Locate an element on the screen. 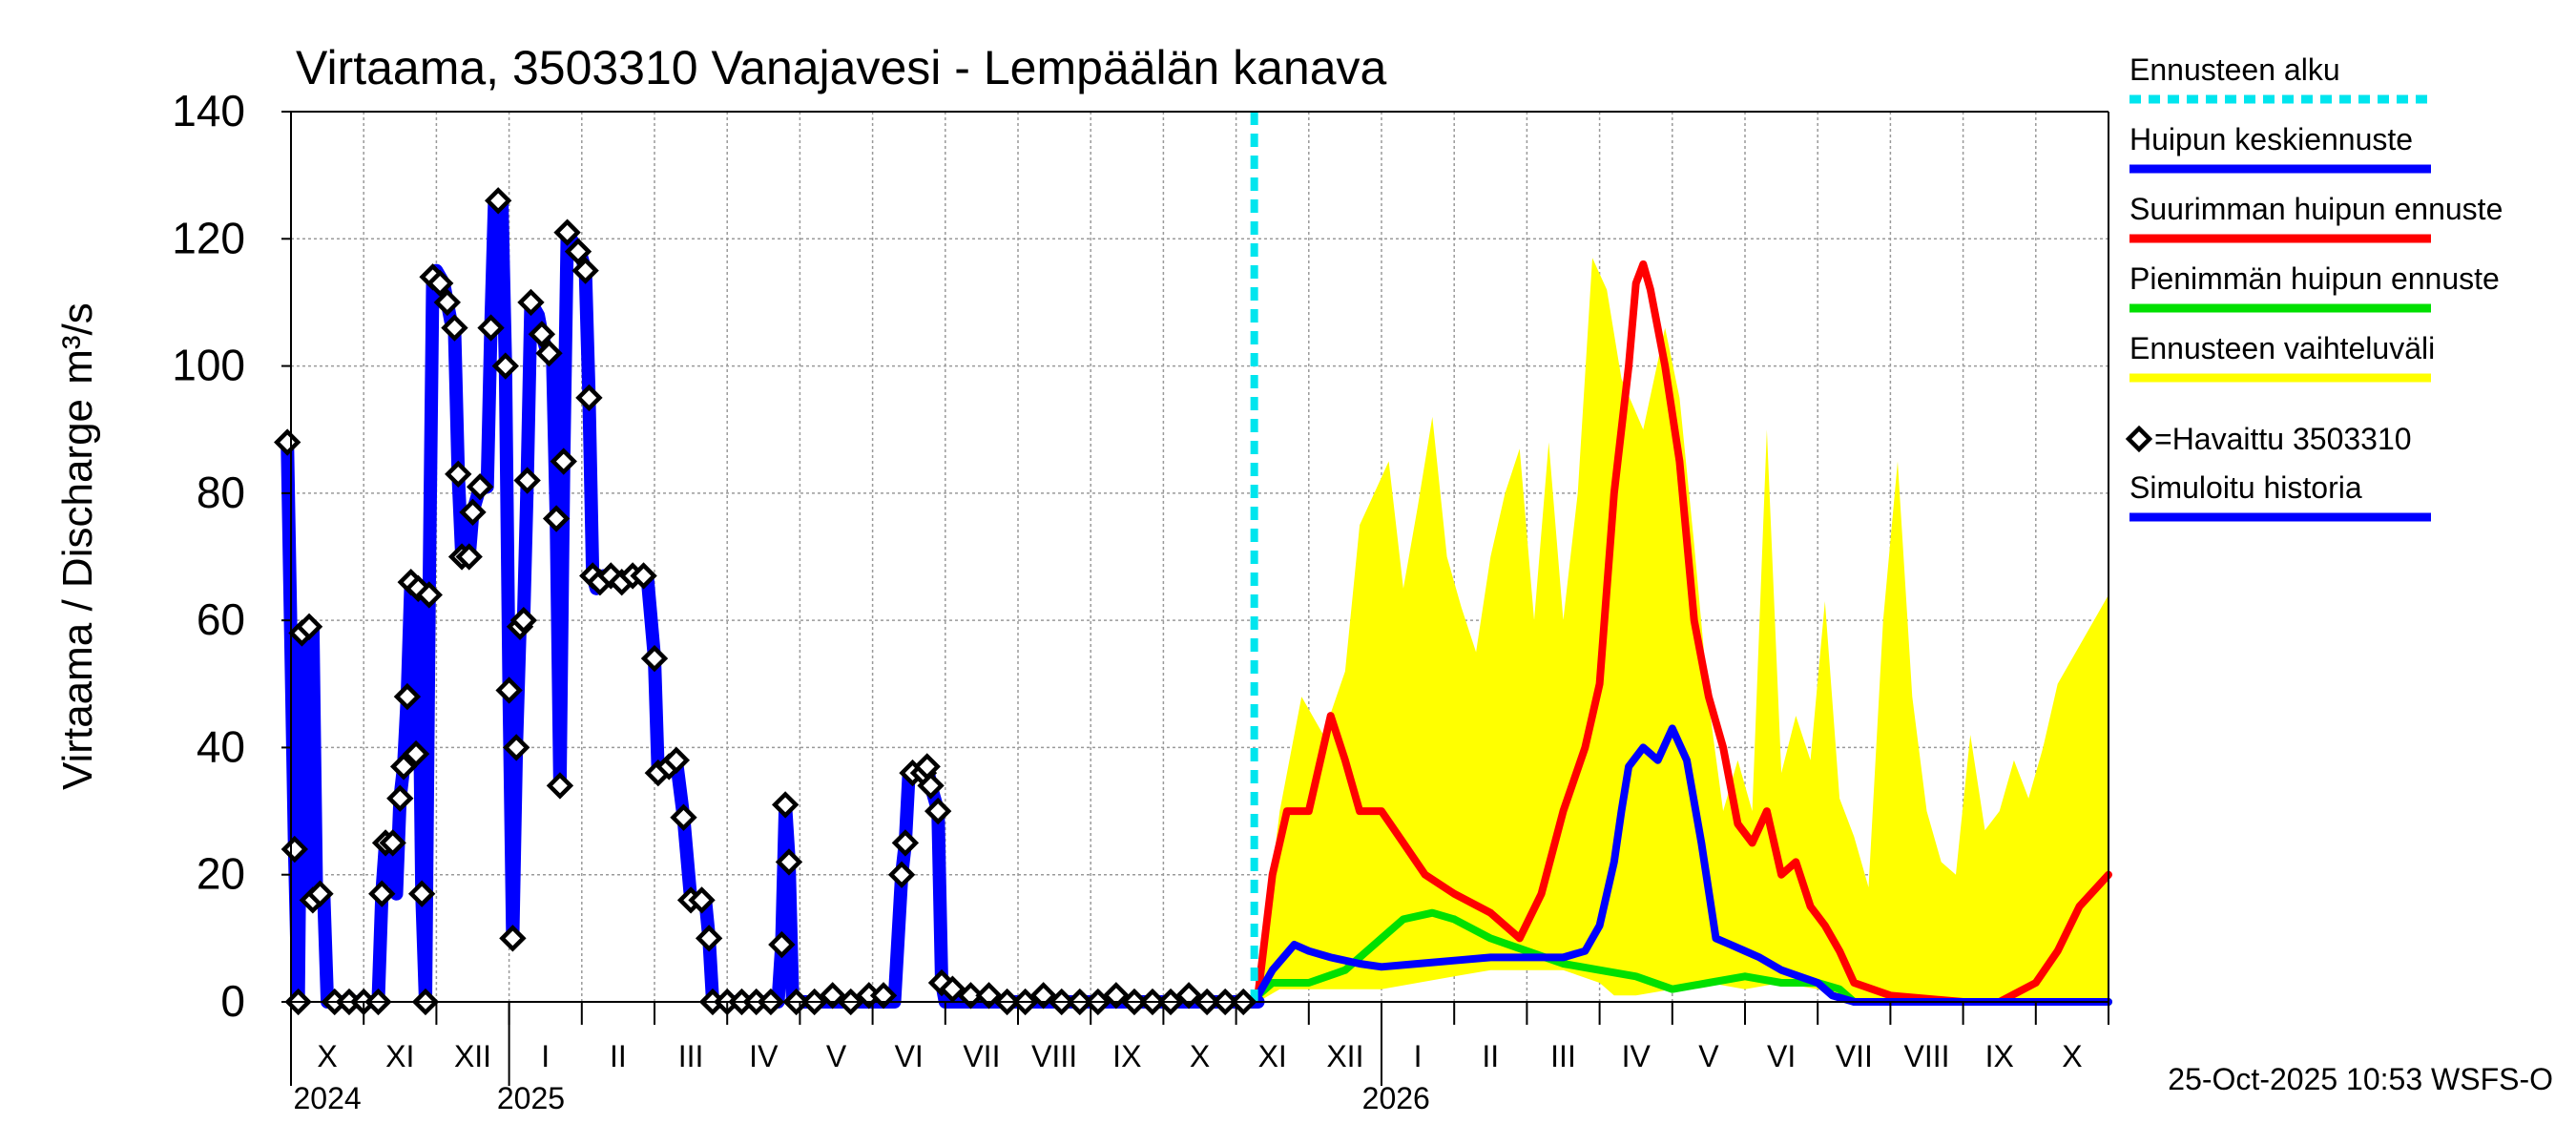 Image resolution: width=2576 pixels, height=1145 pixels. year-label: 2024 is located at coordinates (328, 1098).